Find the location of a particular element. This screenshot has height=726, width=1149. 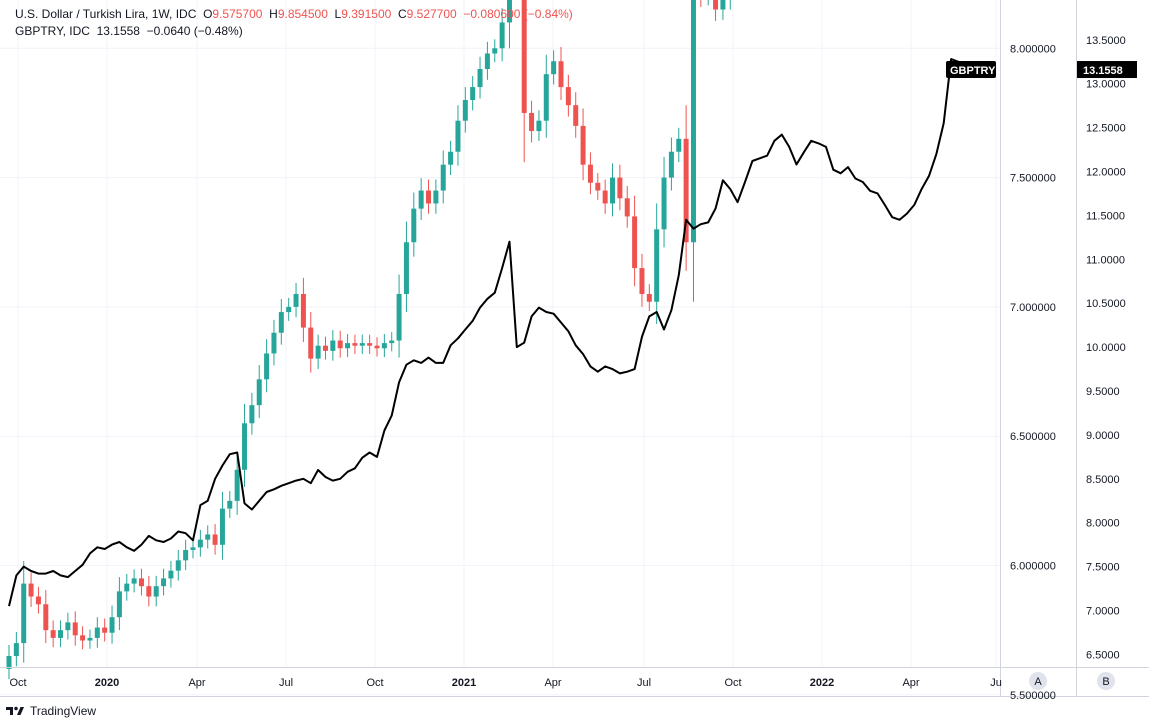

tradingview-logo: TradingView is located at coordinates (51, 711).